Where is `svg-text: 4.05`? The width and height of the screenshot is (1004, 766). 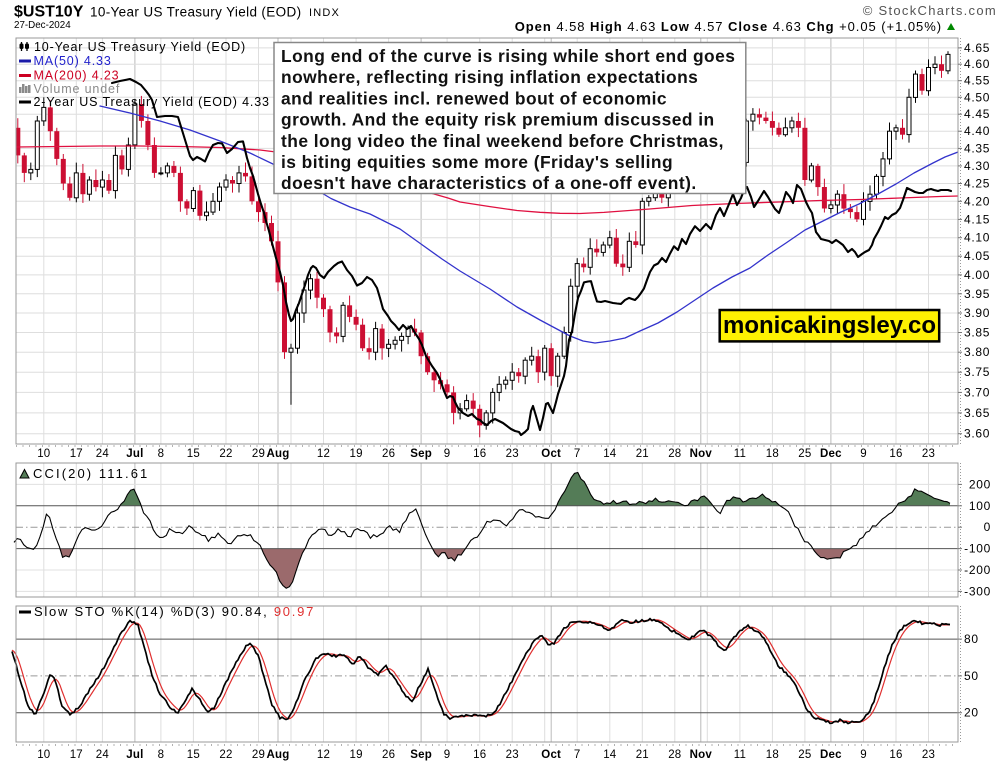 svg-text: 4.05 is located at coordinates (977, 256).